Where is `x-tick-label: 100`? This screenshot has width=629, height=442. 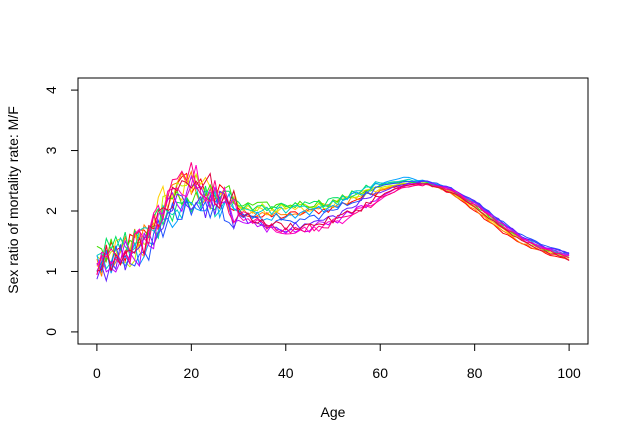 x-tick-label: 100 is located at coordinates (569, 373).